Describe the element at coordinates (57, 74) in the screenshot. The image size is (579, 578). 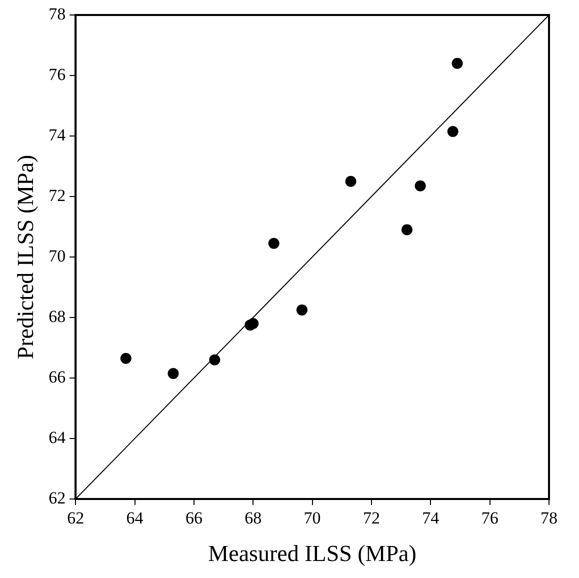
I see `y-tick-label: 76` at that location.